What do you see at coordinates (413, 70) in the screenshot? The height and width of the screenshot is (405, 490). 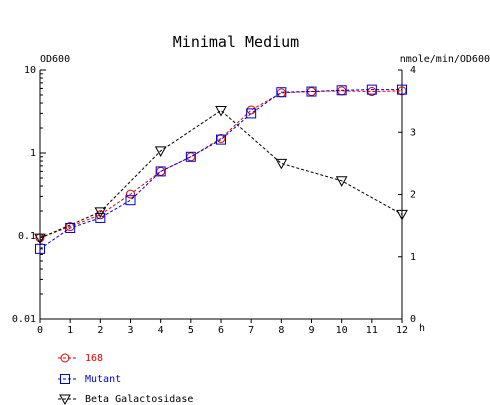 I see `right-tick-label: 4` at bounding box center [413, 70].